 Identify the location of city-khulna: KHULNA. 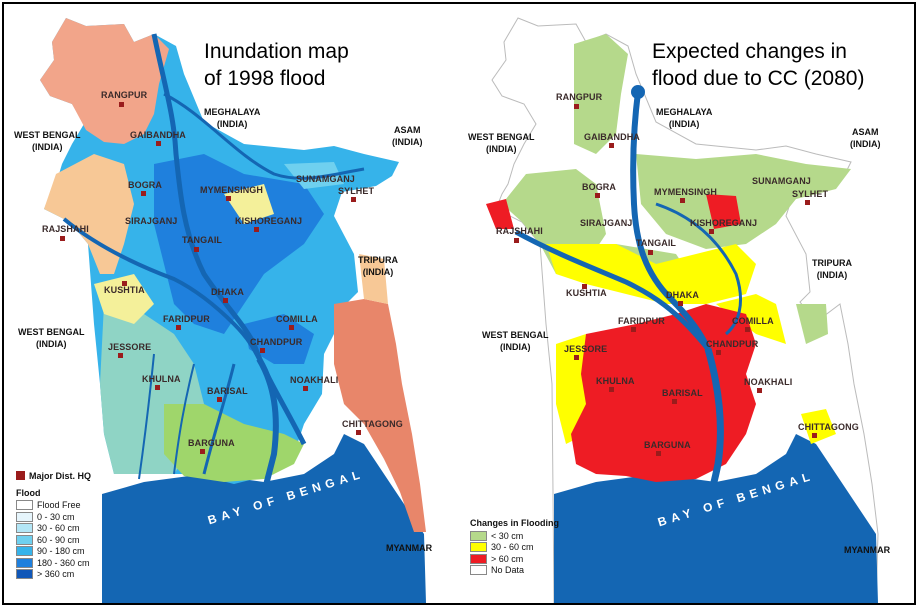
(161, 379).